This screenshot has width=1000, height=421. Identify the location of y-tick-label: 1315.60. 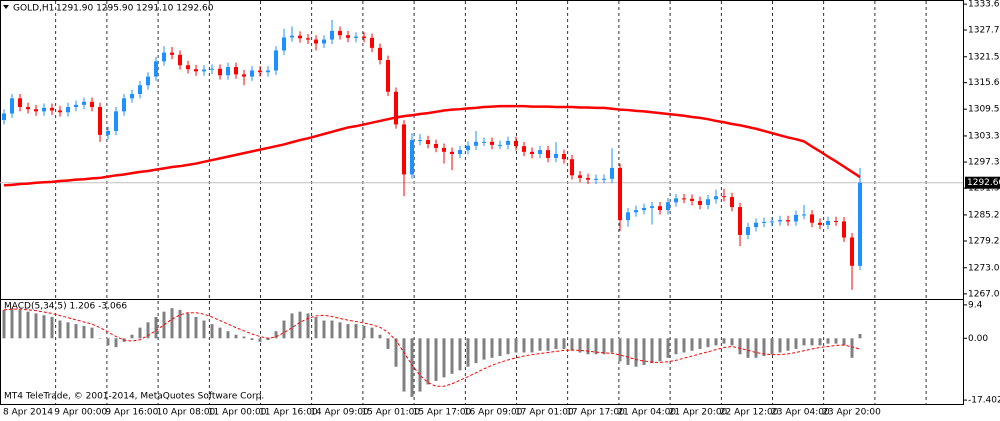
(984, 83).